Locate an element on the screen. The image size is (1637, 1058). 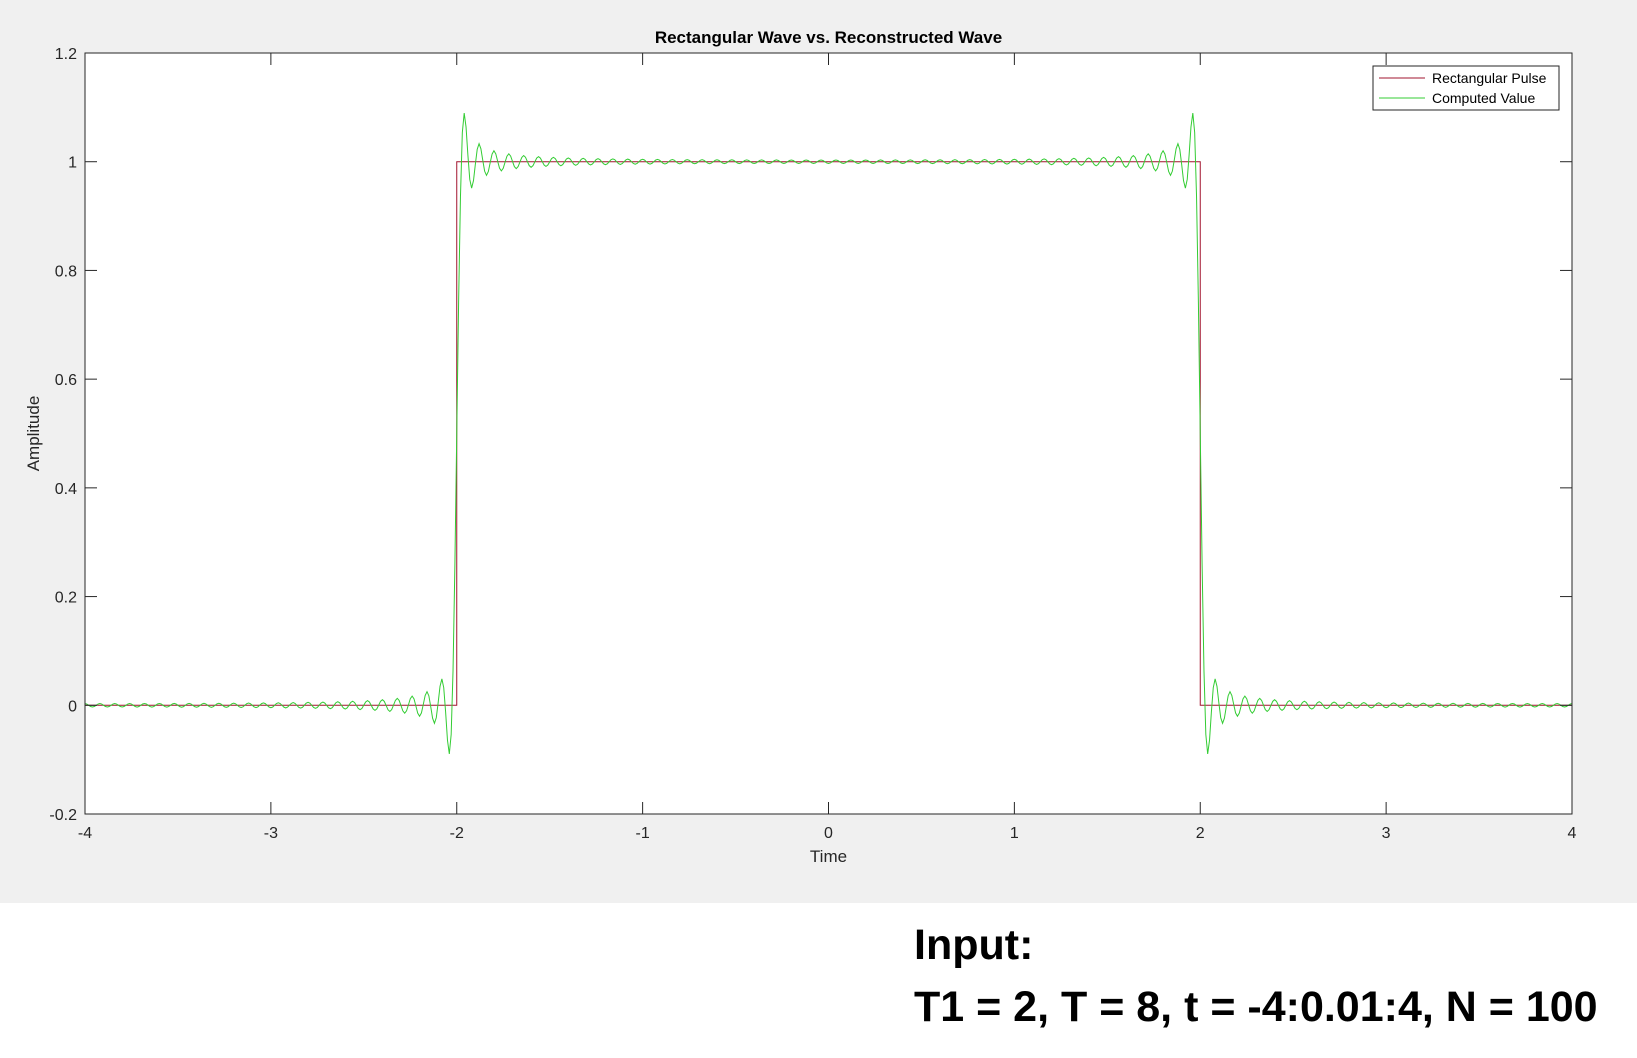
x-tick-label: 1 is located at coordinates (1014, 833).